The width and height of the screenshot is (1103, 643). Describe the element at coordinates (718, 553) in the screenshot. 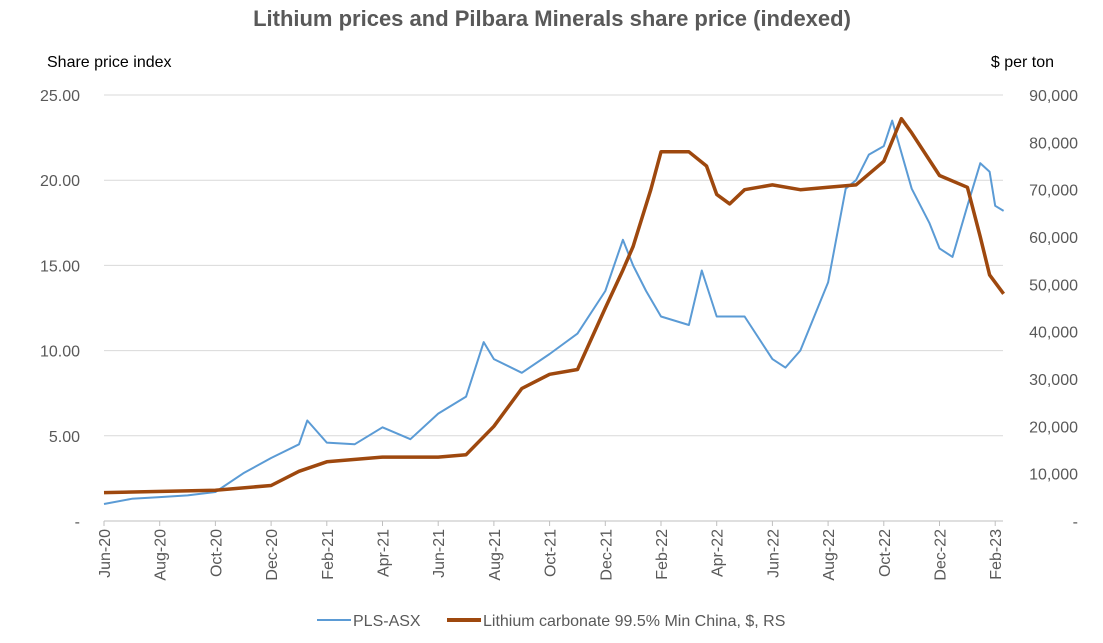

I see `x-tick-label: Apr-22` at that location.